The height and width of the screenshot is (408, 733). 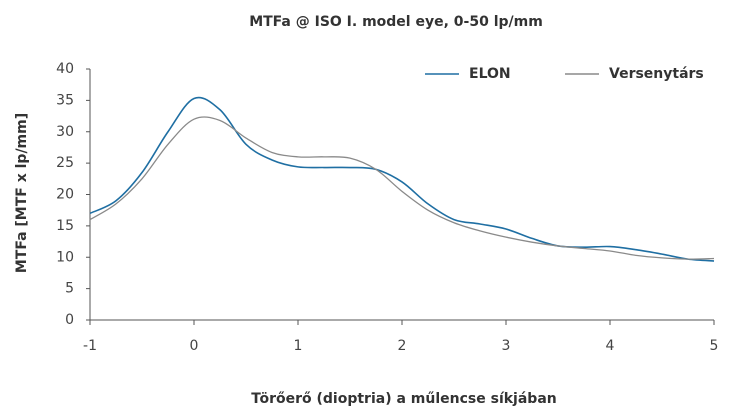 What do you see at coordinates (506, 346) in the screenshot?
I see `x-tick-label: 3` at bounding box center [506, 346].